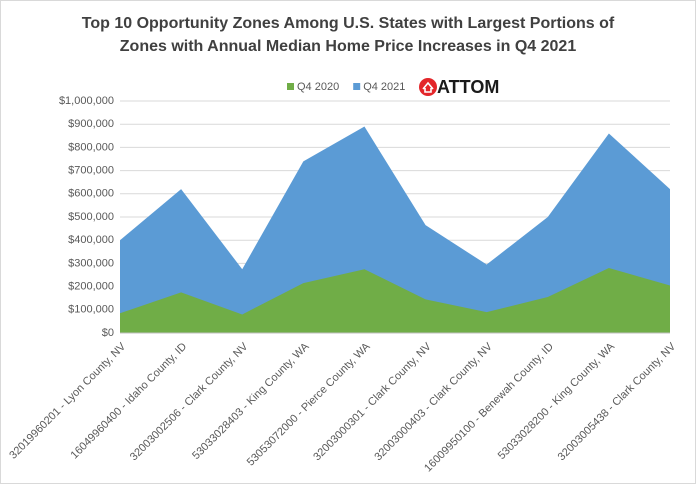 The height and width of the screenshot is (484, 696). I want to click on y-tick-label: $0, so click(108, 333).